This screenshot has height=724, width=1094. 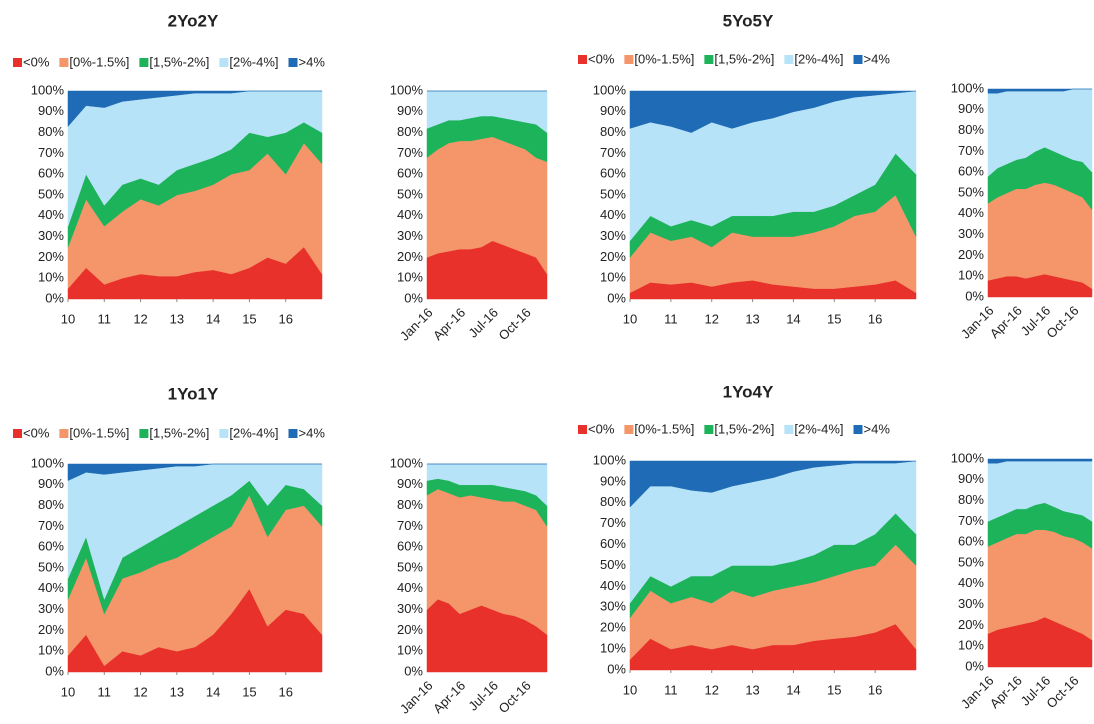 I want to click on chart-title: 1Yo4Y, so click(x=748, y=391).